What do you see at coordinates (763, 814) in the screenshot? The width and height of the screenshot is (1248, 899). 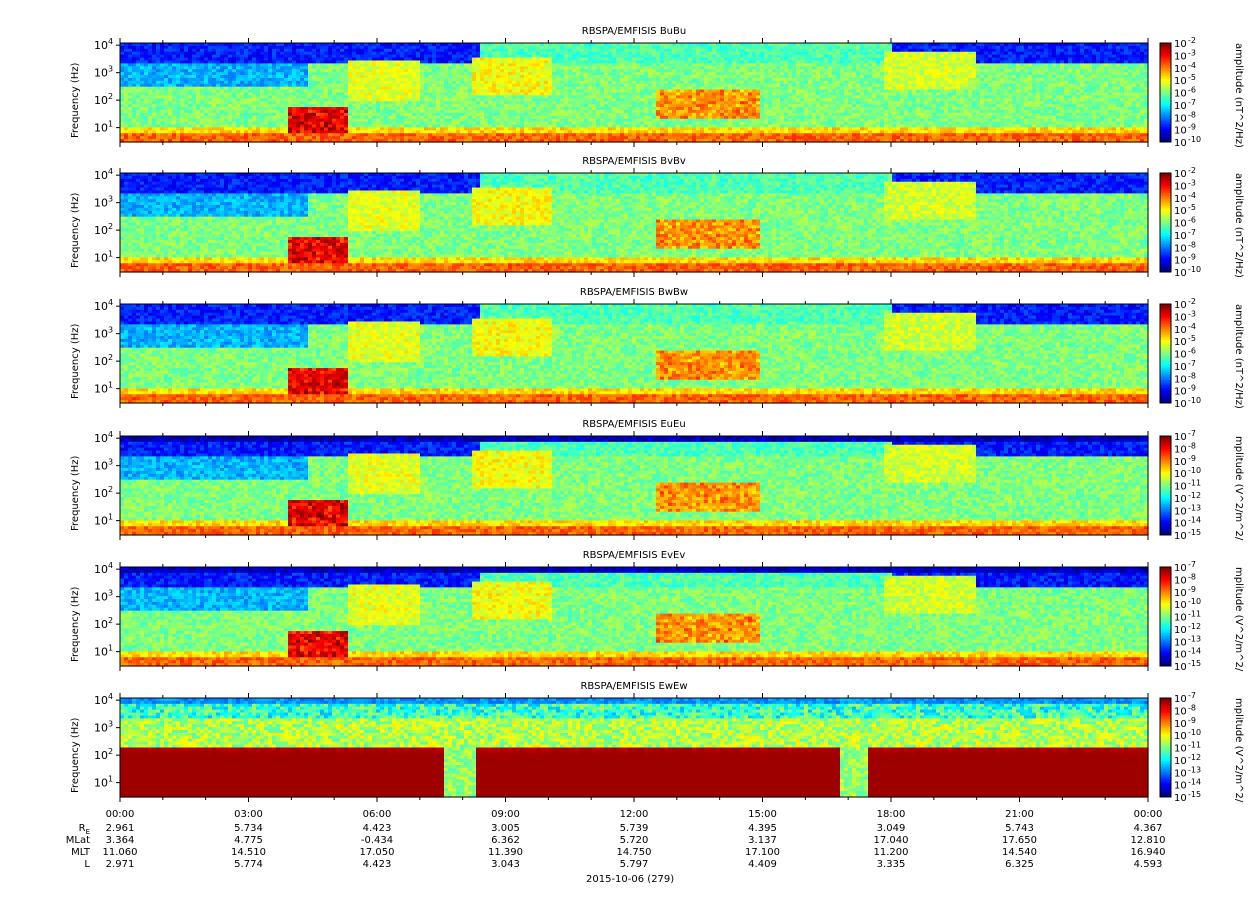 I see `x-tick-label: 15:00` at bounding box center [763, 814].